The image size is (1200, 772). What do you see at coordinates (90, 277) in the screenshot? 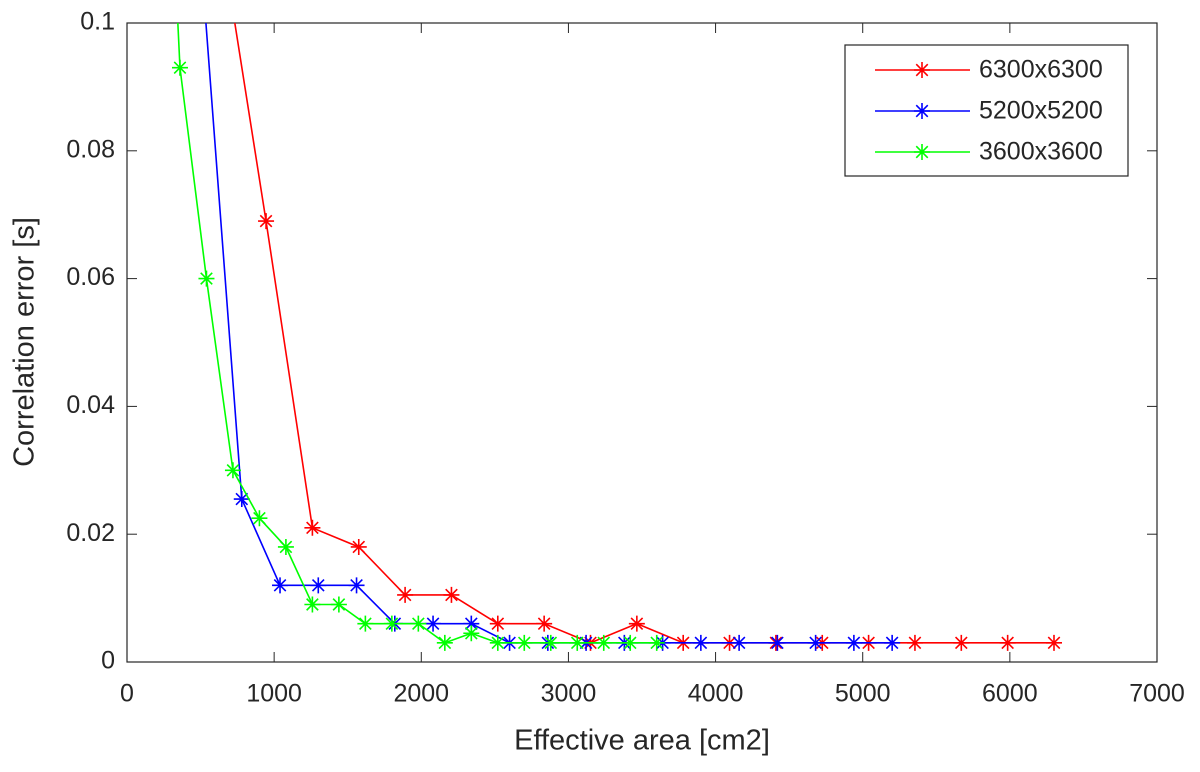
I see `y-tick-label: 0.06` at bounding box center [90, 277].